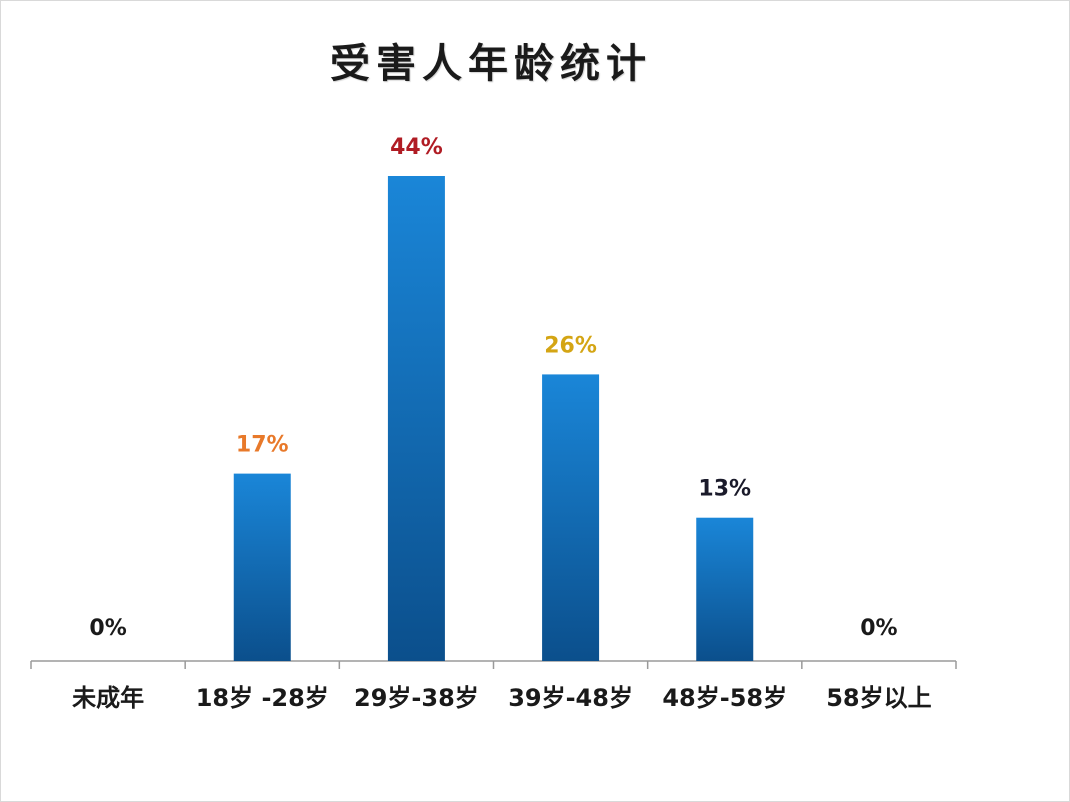 The image size is (1070, 802). What do you see at coordinates (570, 698) in the screenshot?
I see `category-label: 39岁-48岁` at bounding box center [570, 698].